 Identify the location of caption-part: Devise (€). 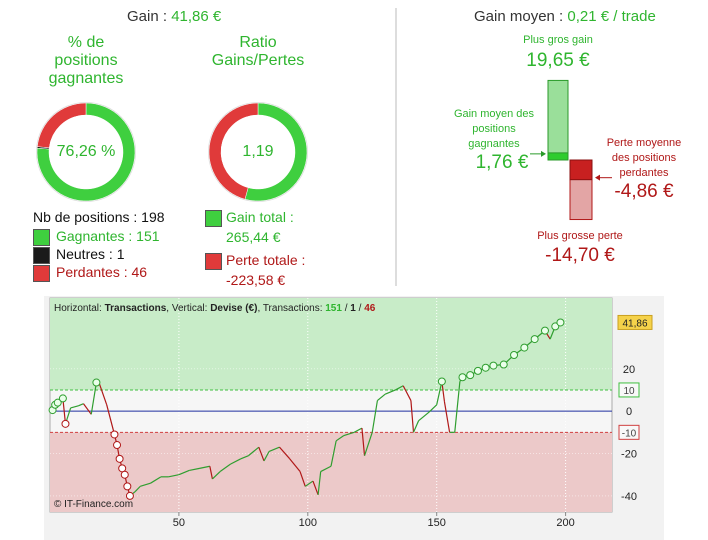
(234, 308).